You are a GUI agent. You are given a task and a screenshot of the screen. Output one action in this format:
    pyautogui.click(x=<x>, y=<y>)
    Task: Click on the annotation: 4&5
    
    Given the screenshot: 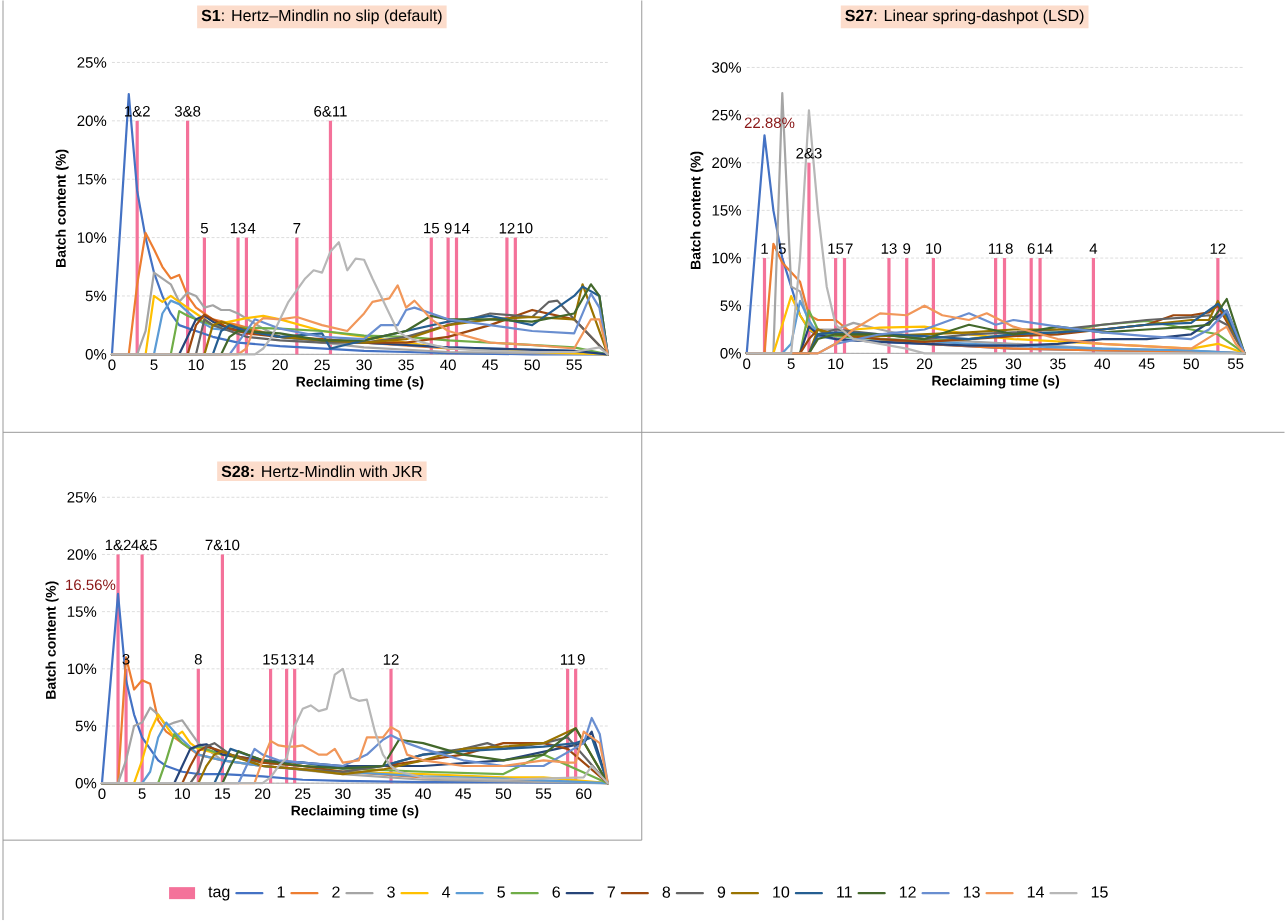 What is the action you would take?
    pyautogui.click(x=144, y=545)
    